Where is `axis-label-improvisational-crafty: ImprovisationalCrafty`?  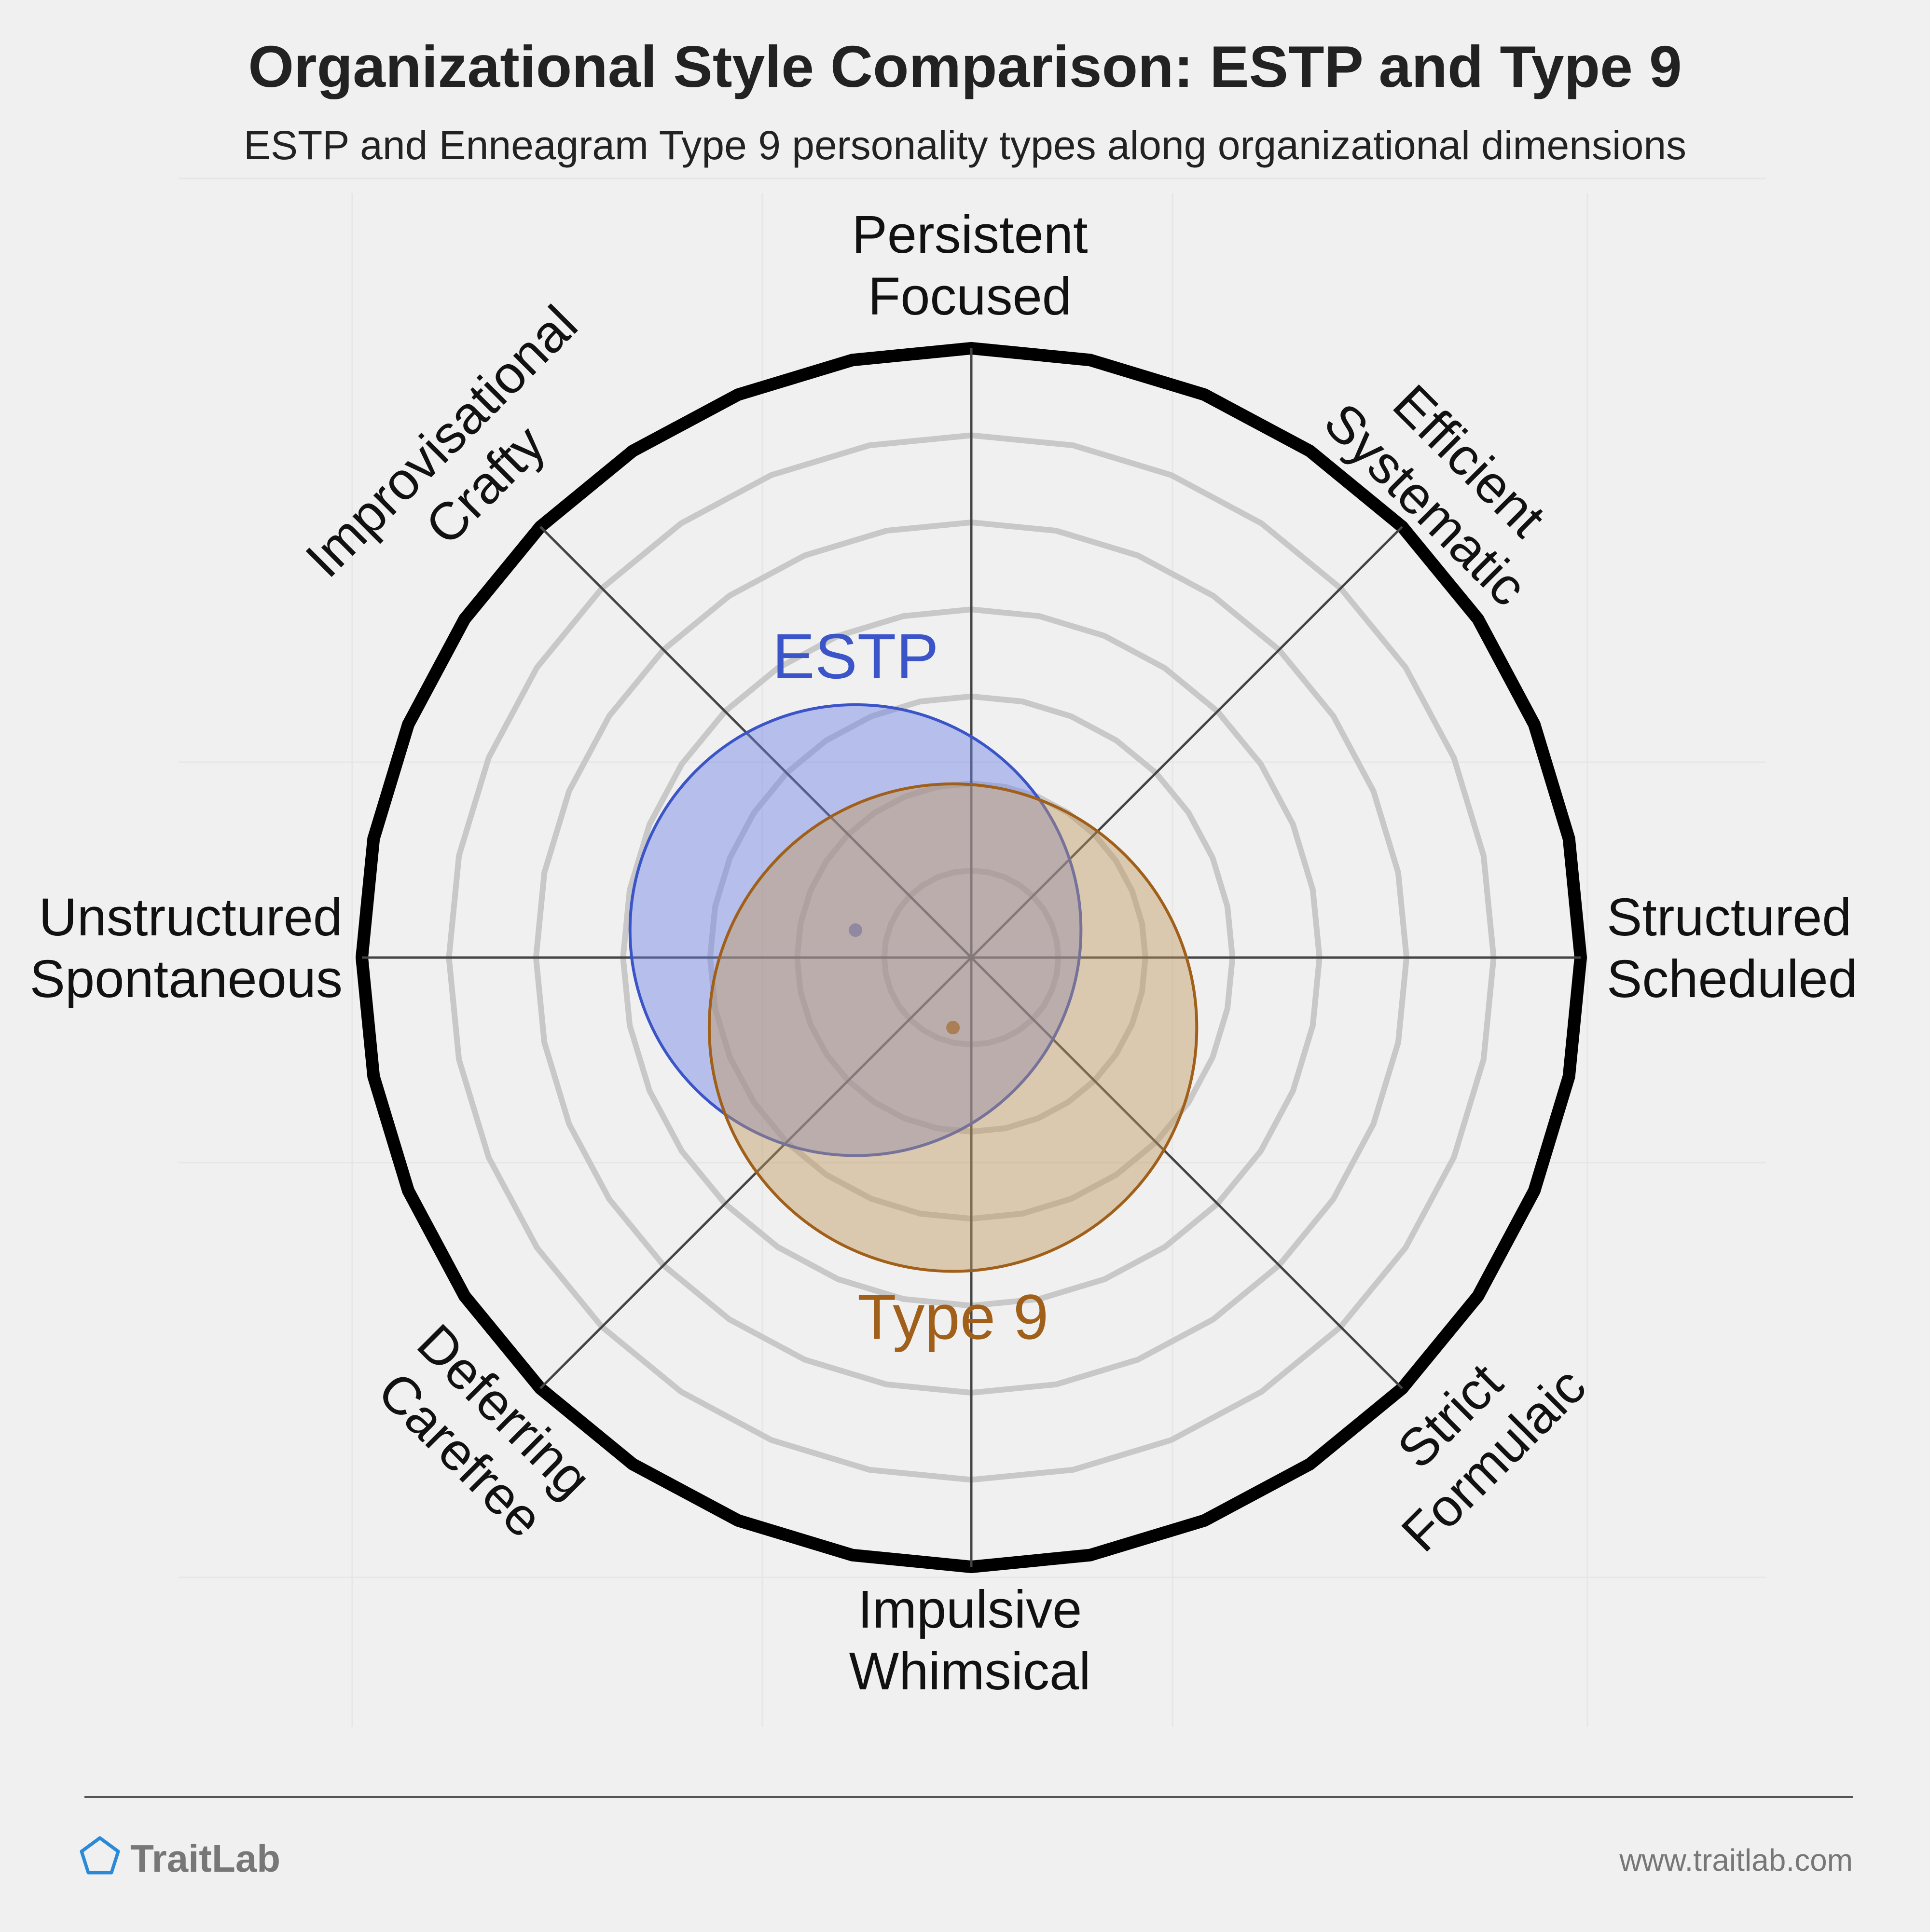
axis-label-improvisational-crafty: ImprovisationalCrafty is located at coordinates (463, 463).